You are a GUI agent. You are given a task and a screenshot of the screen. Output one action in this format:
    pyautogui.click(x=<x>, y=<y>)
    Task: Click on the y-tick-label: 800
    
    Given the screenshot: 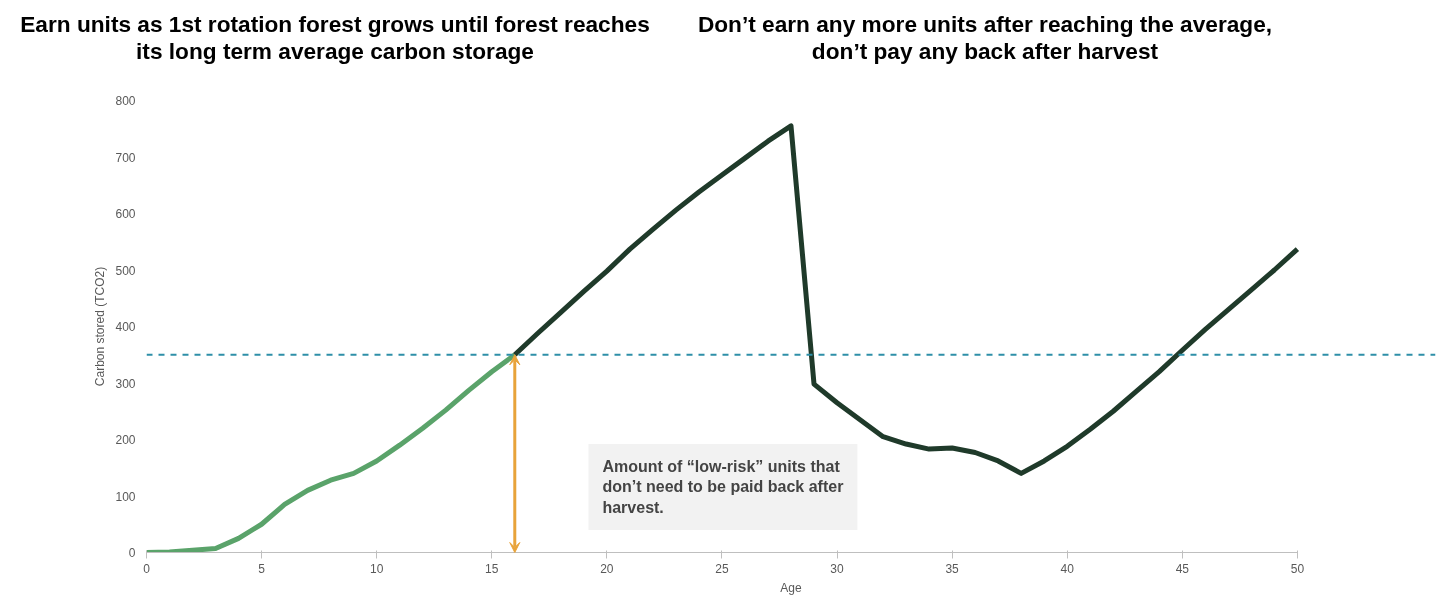 What is the action you would take?
    pyautogui.click(x=125, y=101)
    